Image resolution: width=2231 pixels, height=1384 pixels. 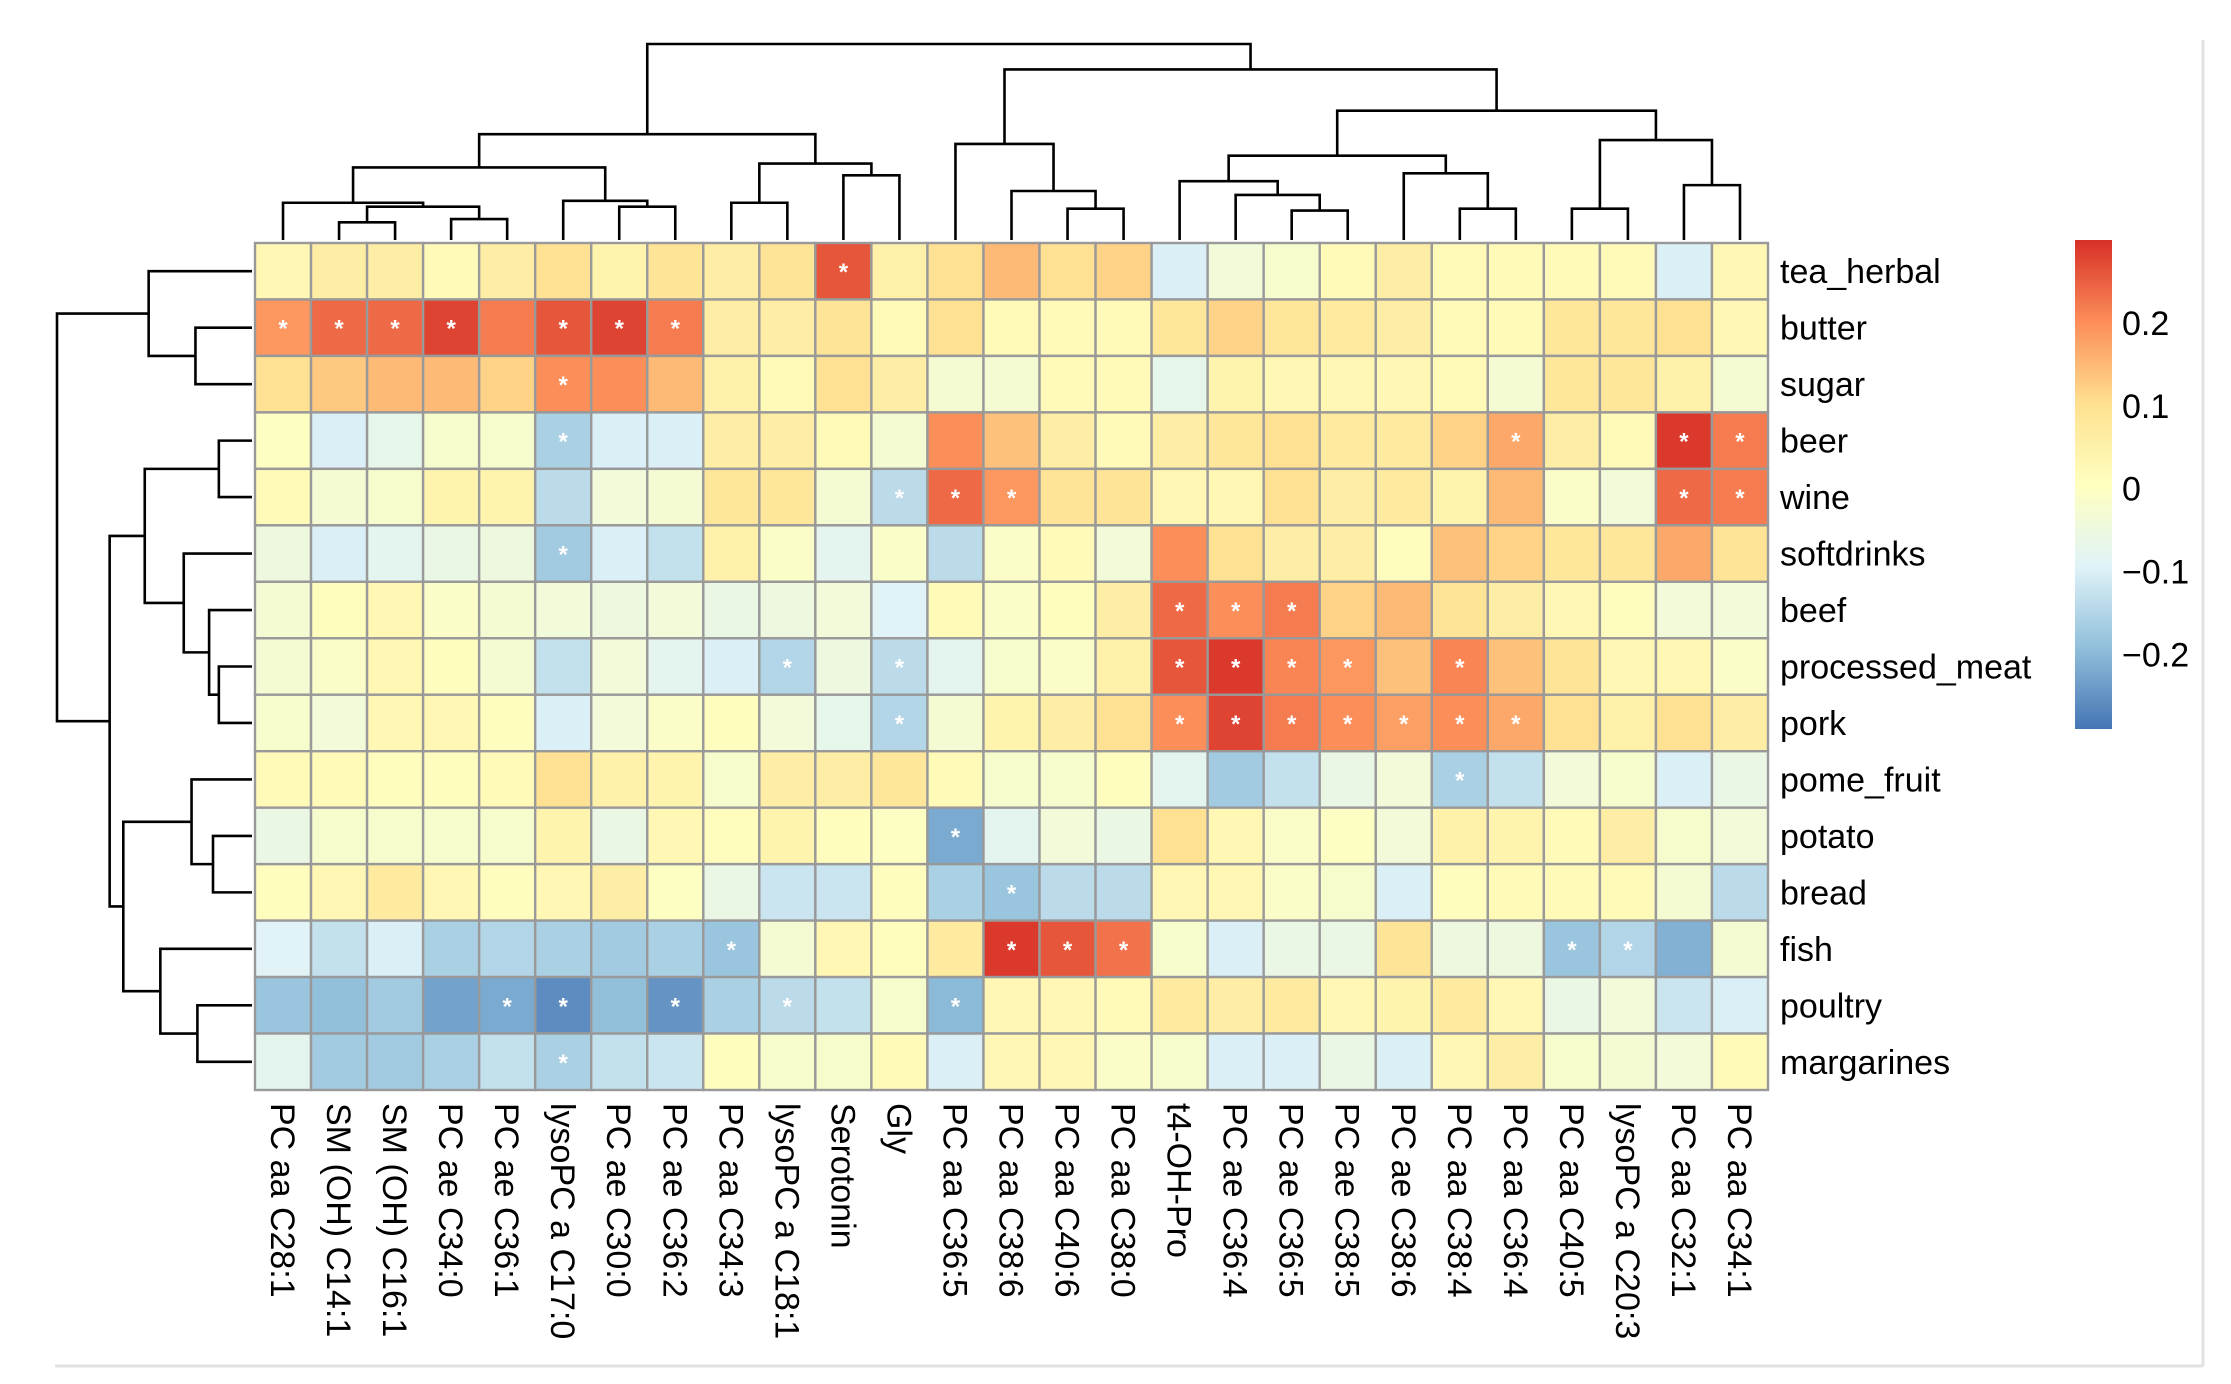 What do you see at coordinates (1011, 1200) in the screenshot?
I see `column-label: PC aa C38:6` at bounding box center [1011, 1200].